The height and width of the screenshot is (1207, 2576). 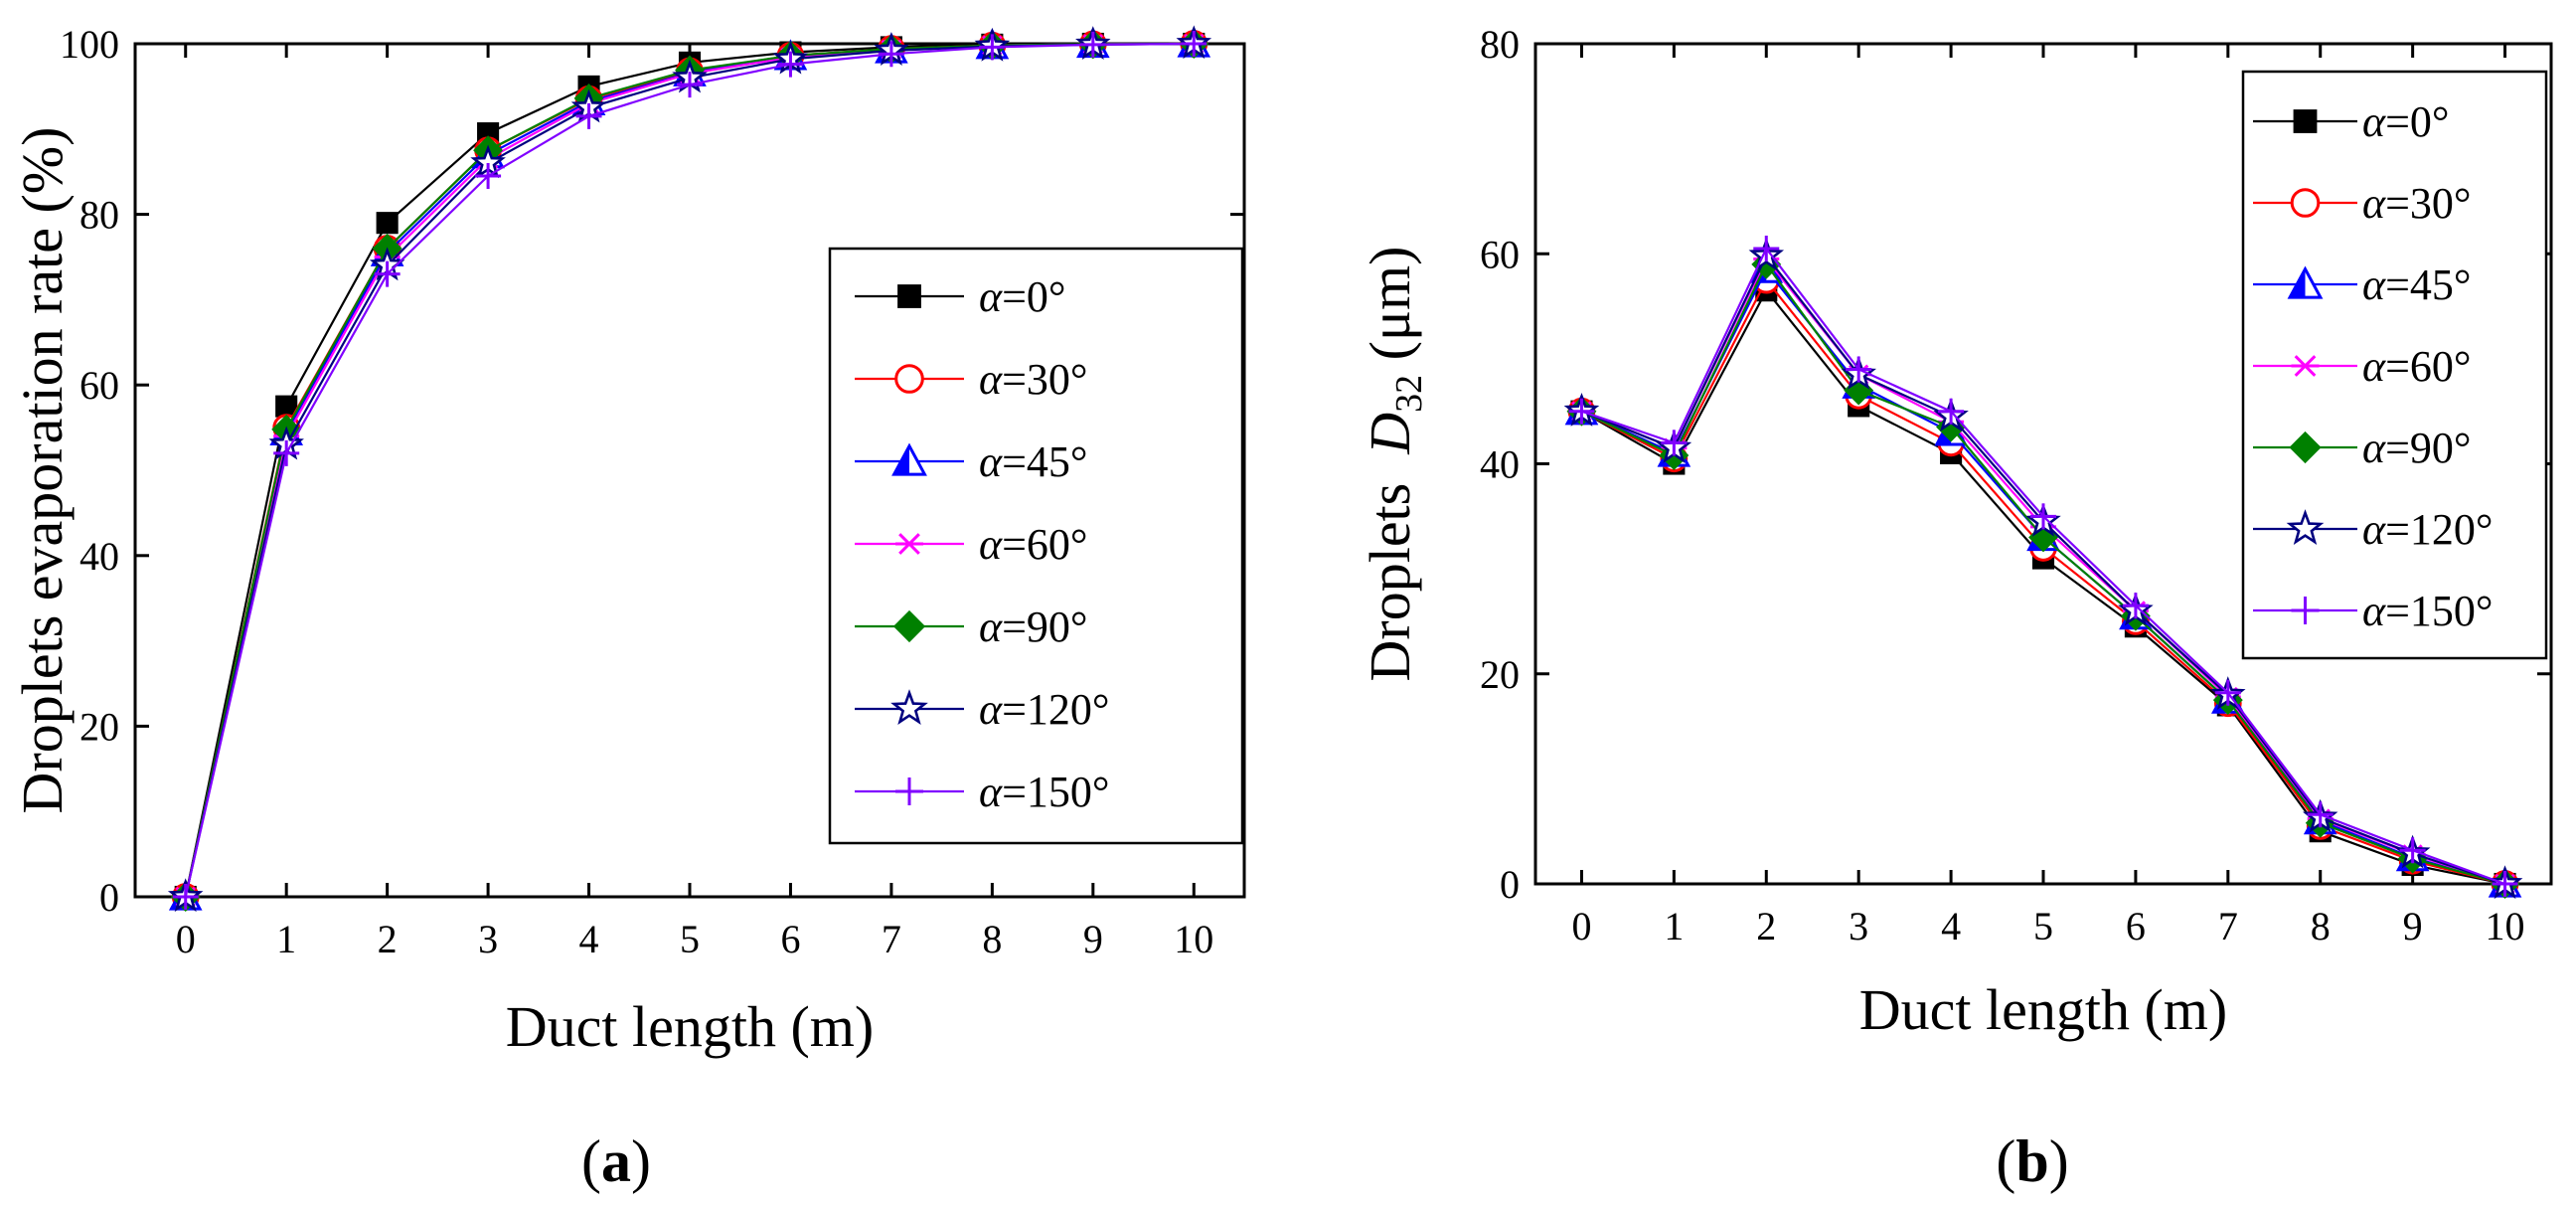 I want to click on panel-label: (a), so click(x=616, y=1161).